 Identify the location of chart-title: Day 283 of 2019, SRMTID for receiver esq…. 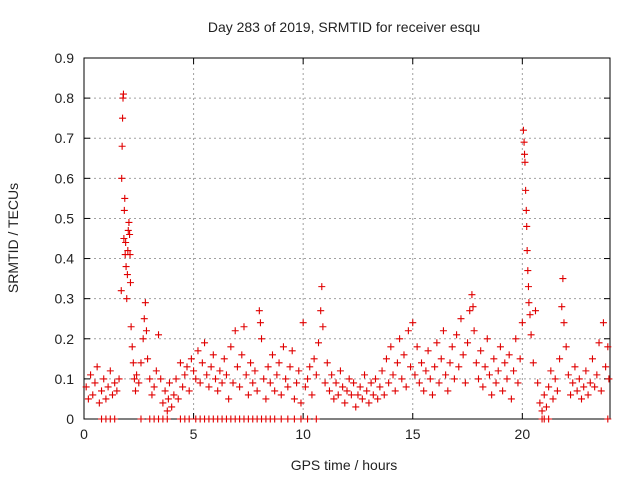
(344, 27).